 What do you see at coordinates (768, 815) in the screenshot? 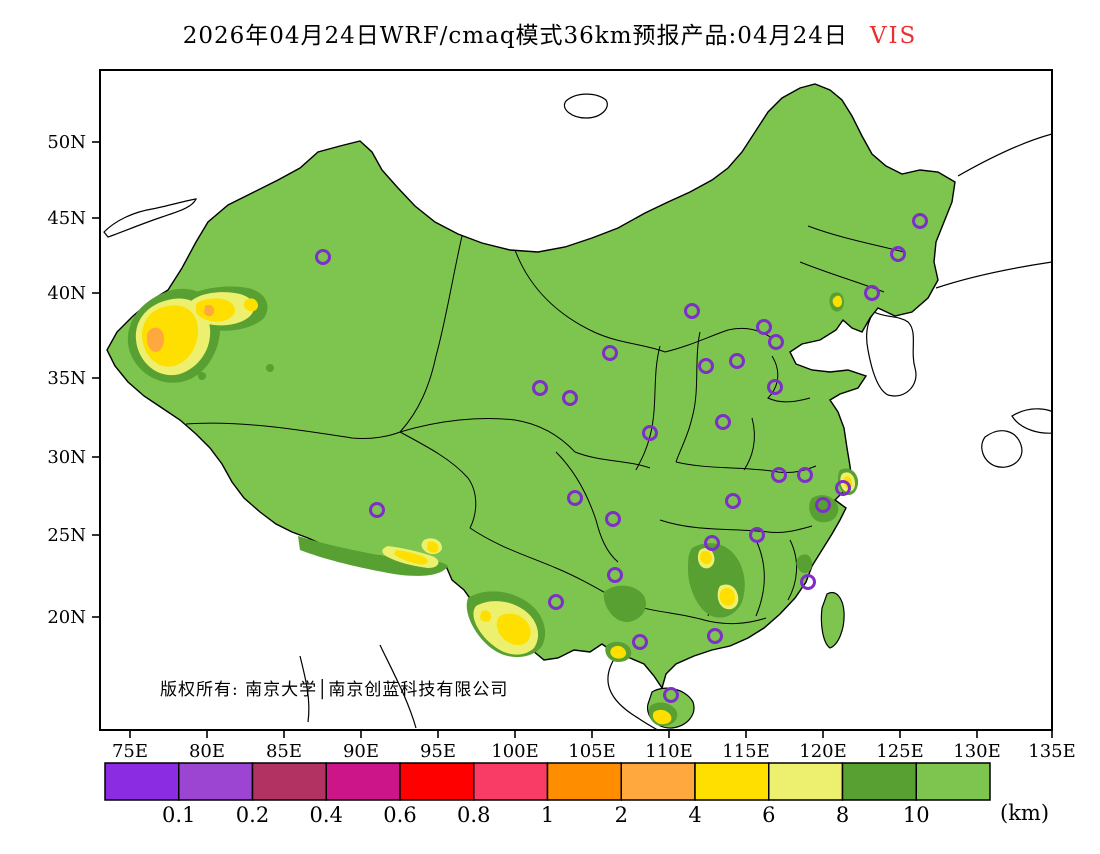
I see `colorbar-boundary-label: 6` at bounding box center [768, 815].